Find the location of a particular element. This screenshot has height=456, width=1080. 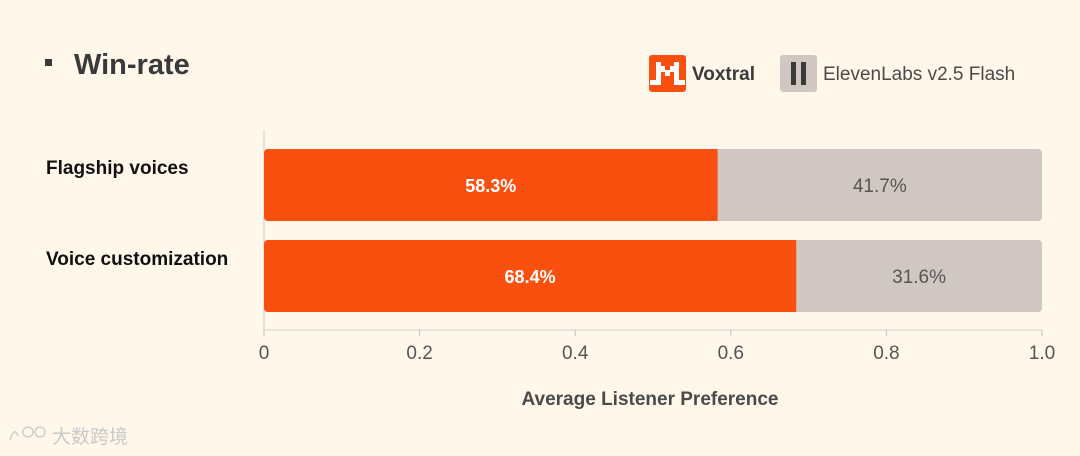

watermark: 大数跨境 is located at coordinates (68, 437).